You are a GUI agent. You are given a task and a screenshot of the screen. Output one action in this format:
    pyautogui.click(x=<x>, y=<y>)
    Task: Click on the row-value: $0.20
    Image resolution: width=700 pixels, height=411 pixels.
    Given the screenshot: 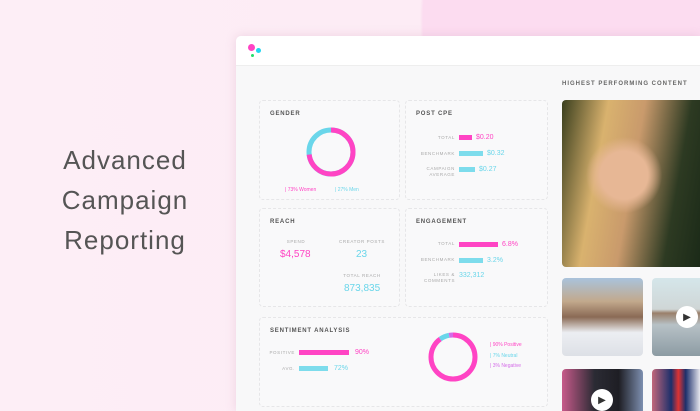 What is the action you would take?
    pyautogui.click(x=485, y=137)
    